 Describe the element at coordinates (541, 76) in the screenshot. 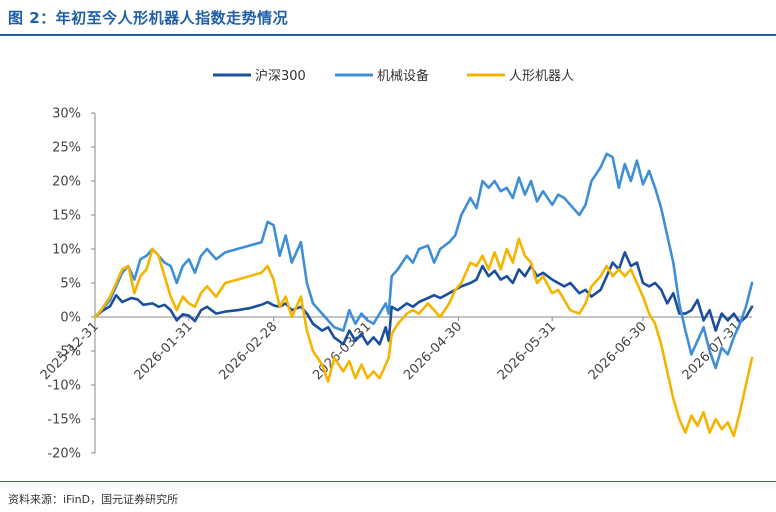

I see `legend-label-3: 人形机器人` at that location.